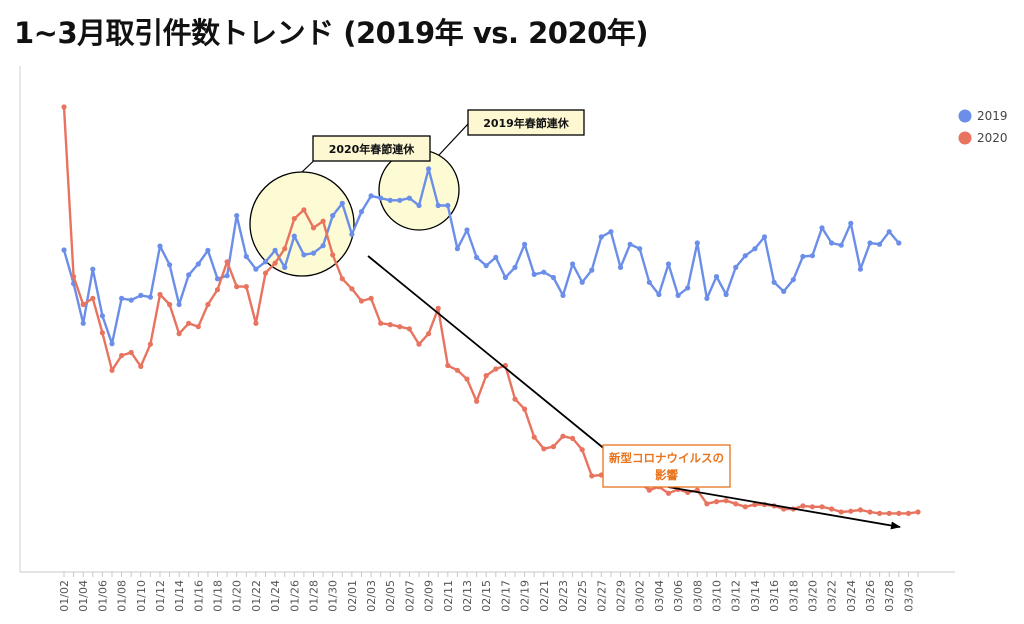 The height and width of the screenshot is (624, 1024). I want to click on impact-label-line1: 新型コロナウイルスの, so click(666, 458).